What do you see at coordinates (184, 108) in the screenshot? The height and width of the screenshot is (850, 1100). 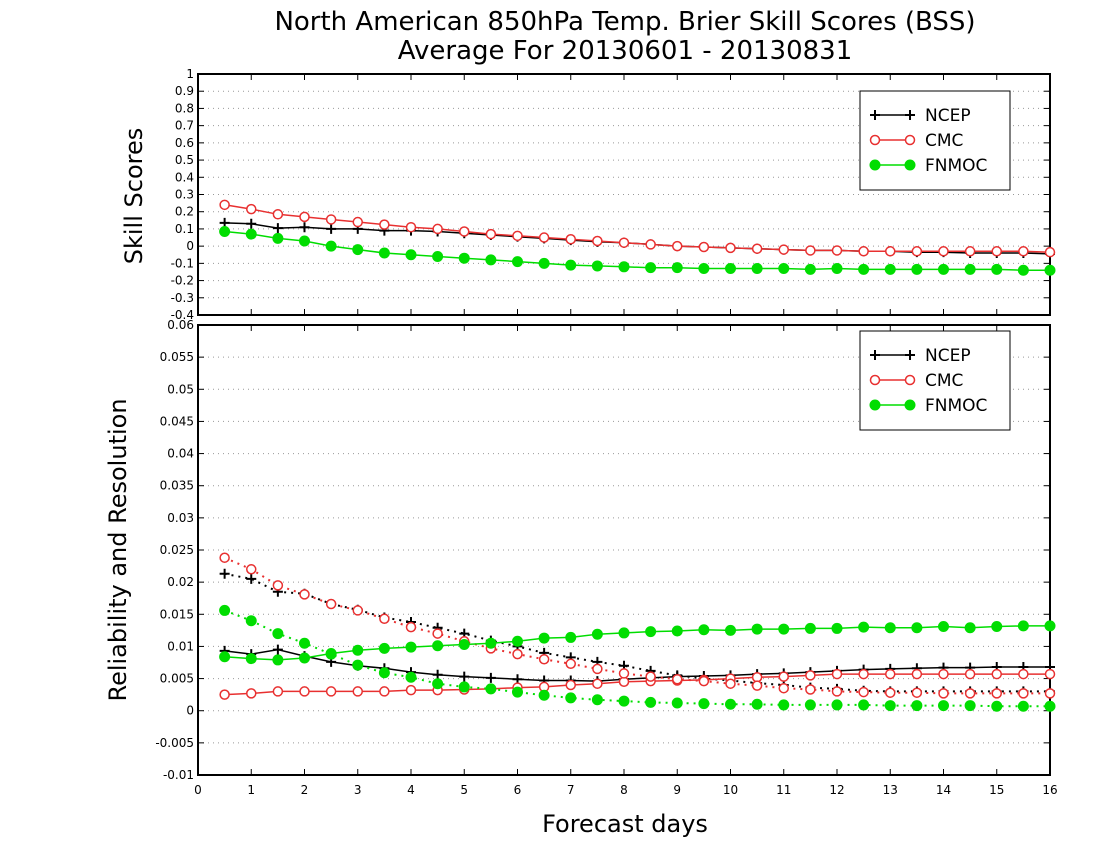 I see `top-y-tick-label: 0.8` at bounding box center [184, 108].